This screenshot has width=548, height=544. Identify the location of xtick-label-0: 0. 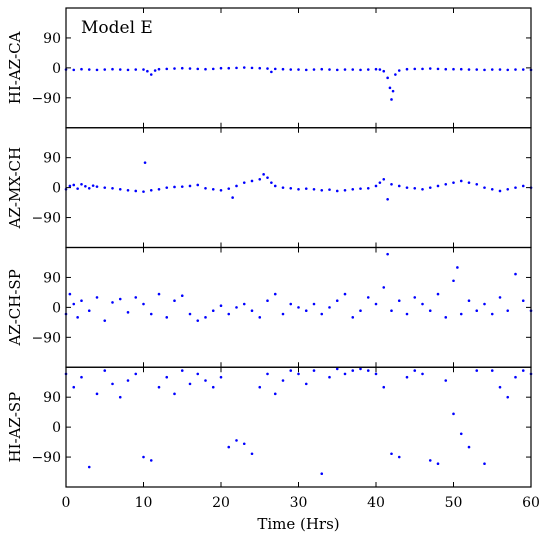
(66, 503).